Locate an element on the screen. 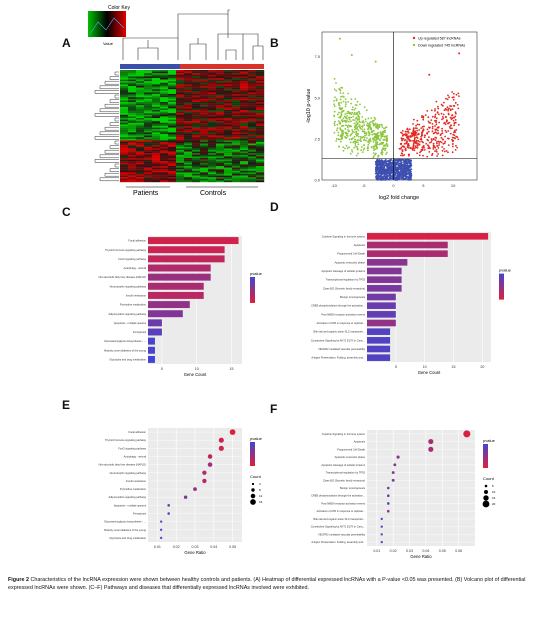 This screenshot has width=542, height=620. dot is located at coordinates (388, 511).